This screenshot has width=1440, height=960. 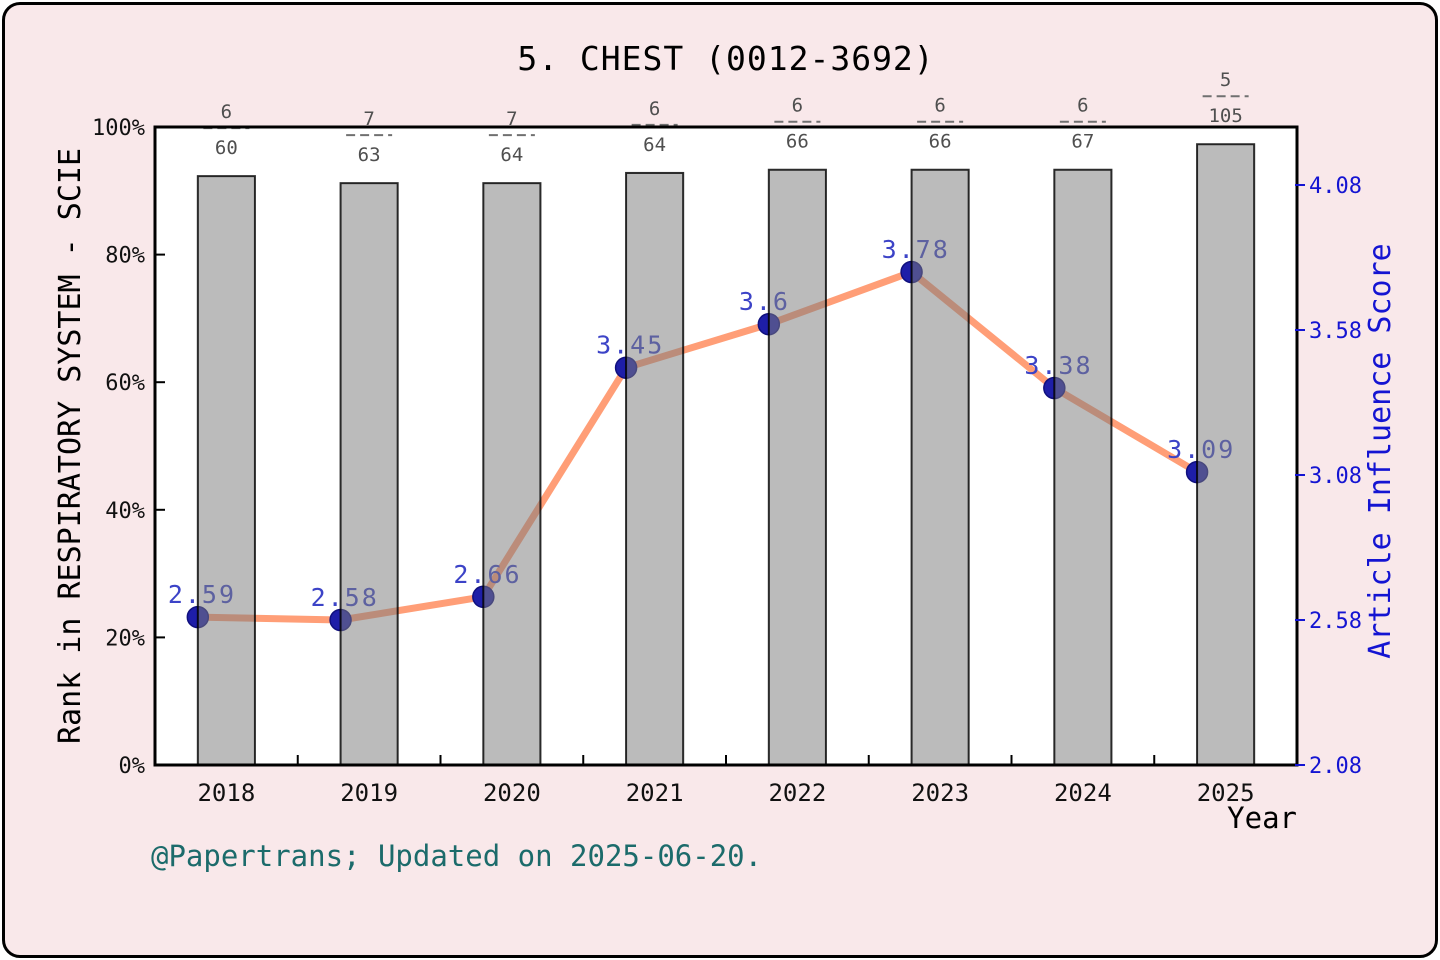 I want to click on left-tick-label-40: 40%, so click(x=125, y=511).